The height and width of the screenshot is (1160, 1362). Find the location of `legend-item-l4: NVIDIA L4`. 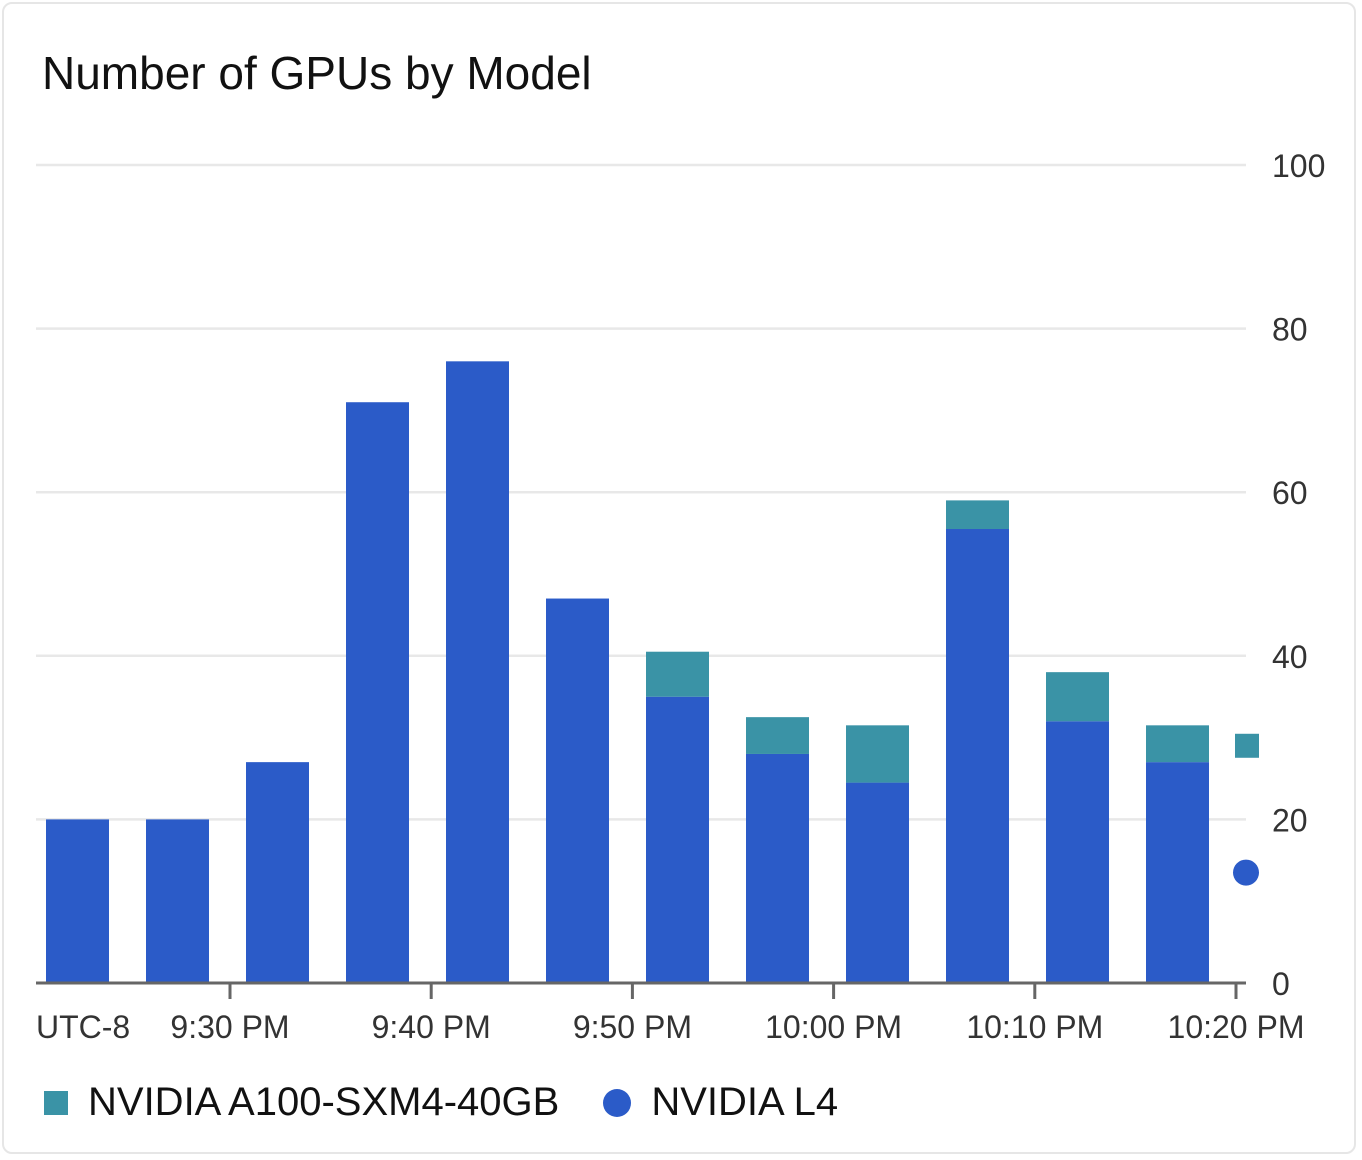

legend-item-l4: NVIDIA L4 is located at coordinates (720, 1102).